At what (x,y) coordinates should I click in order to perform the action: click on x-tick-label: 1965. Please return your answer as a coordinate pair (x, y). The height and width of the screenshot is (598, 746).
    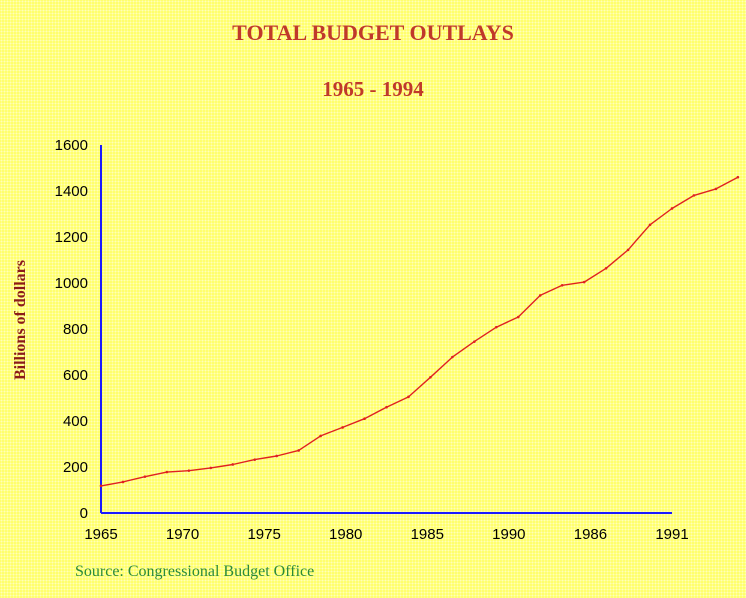
    Looking at the image, I should click on (100, 534).